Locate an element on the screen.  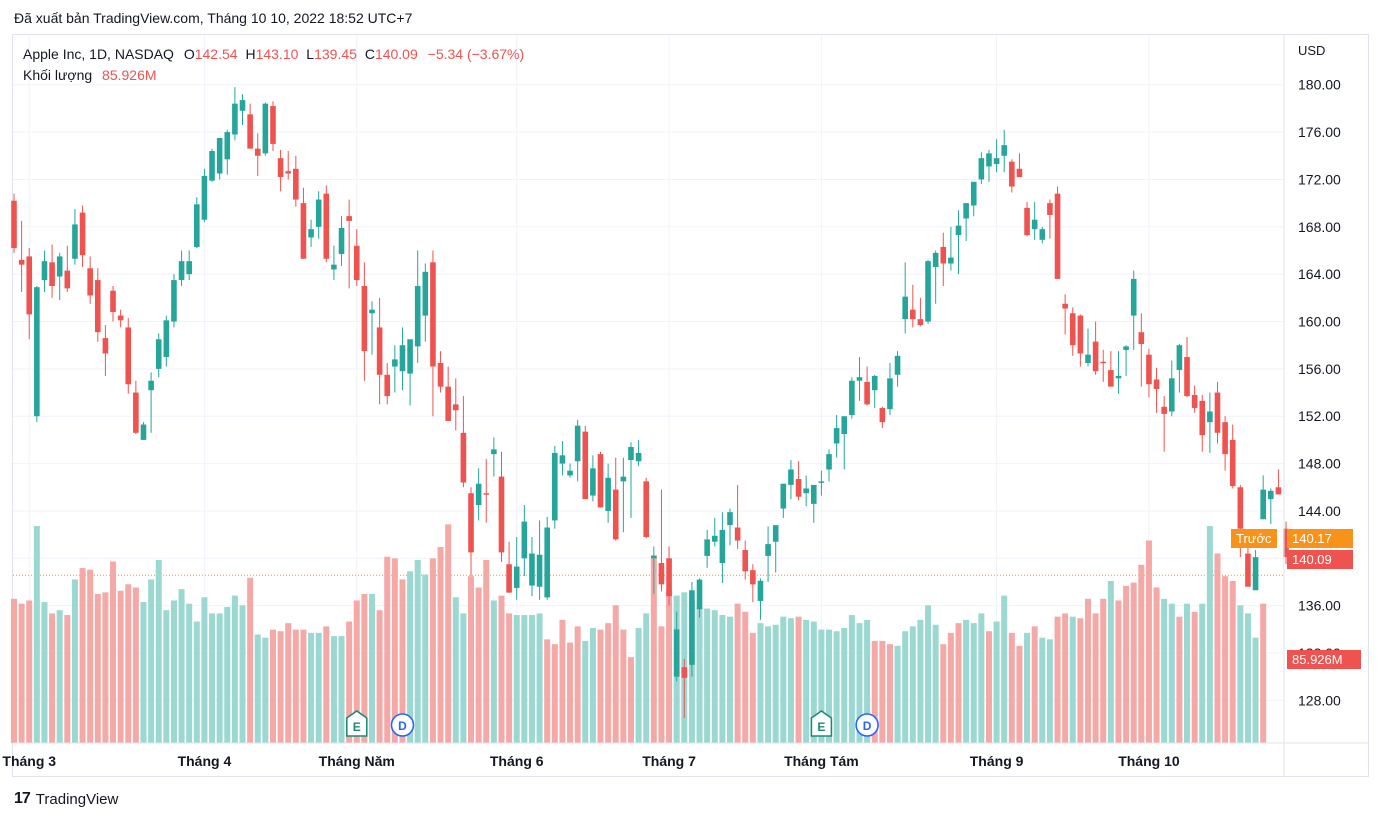
legend-l-value: 139.45 is located at coordinates (335, 54).